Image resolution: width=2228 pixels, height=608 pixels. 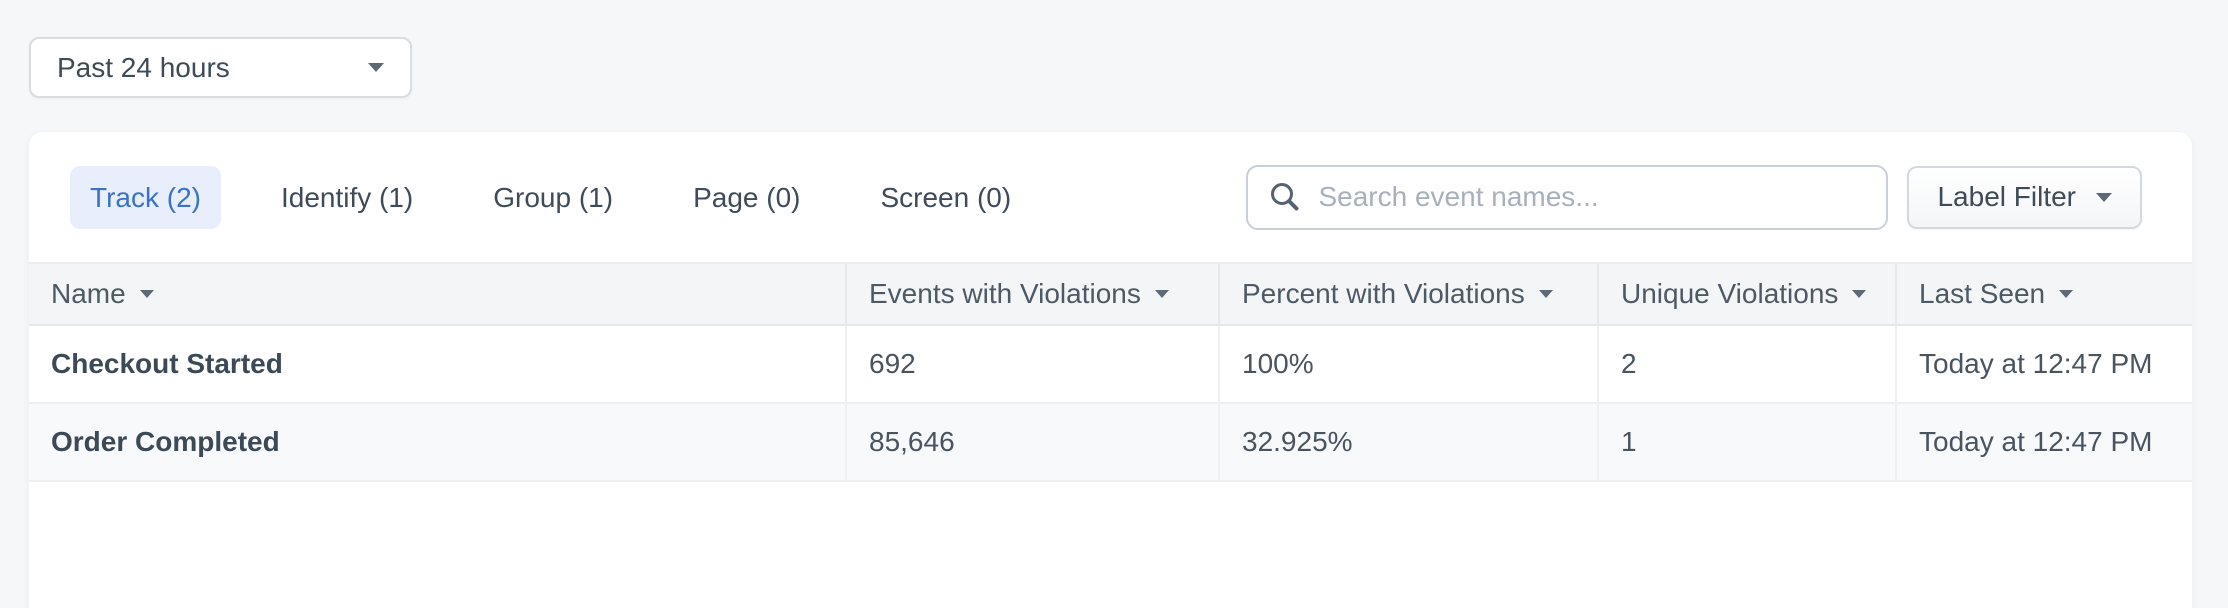 I want to click on column-header-percent-with-violations: Percent with Violations, so click(x=1407, y=294).